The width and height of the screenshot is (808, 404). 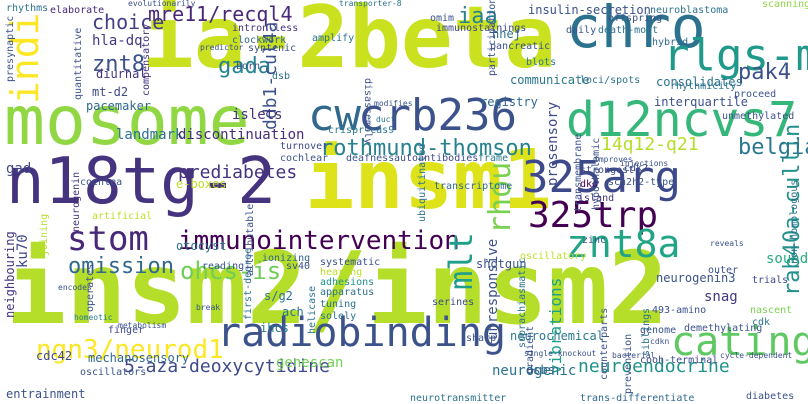 I want to click on word-small: cdkn, so click(x=660, y=341).